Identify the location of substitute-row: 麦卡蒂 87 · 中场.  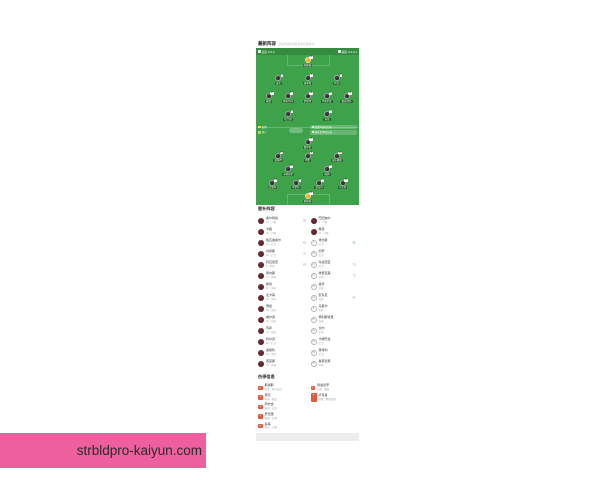
(283, 297).